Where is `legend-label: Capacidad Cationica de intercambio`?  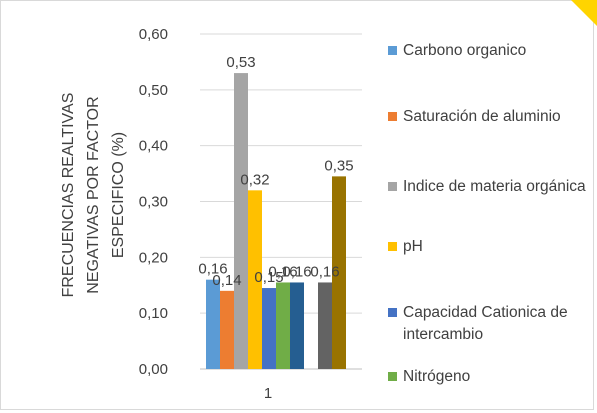 legend-label: Capacidad Cationica de intercambio is located at coordinates (485, 323).